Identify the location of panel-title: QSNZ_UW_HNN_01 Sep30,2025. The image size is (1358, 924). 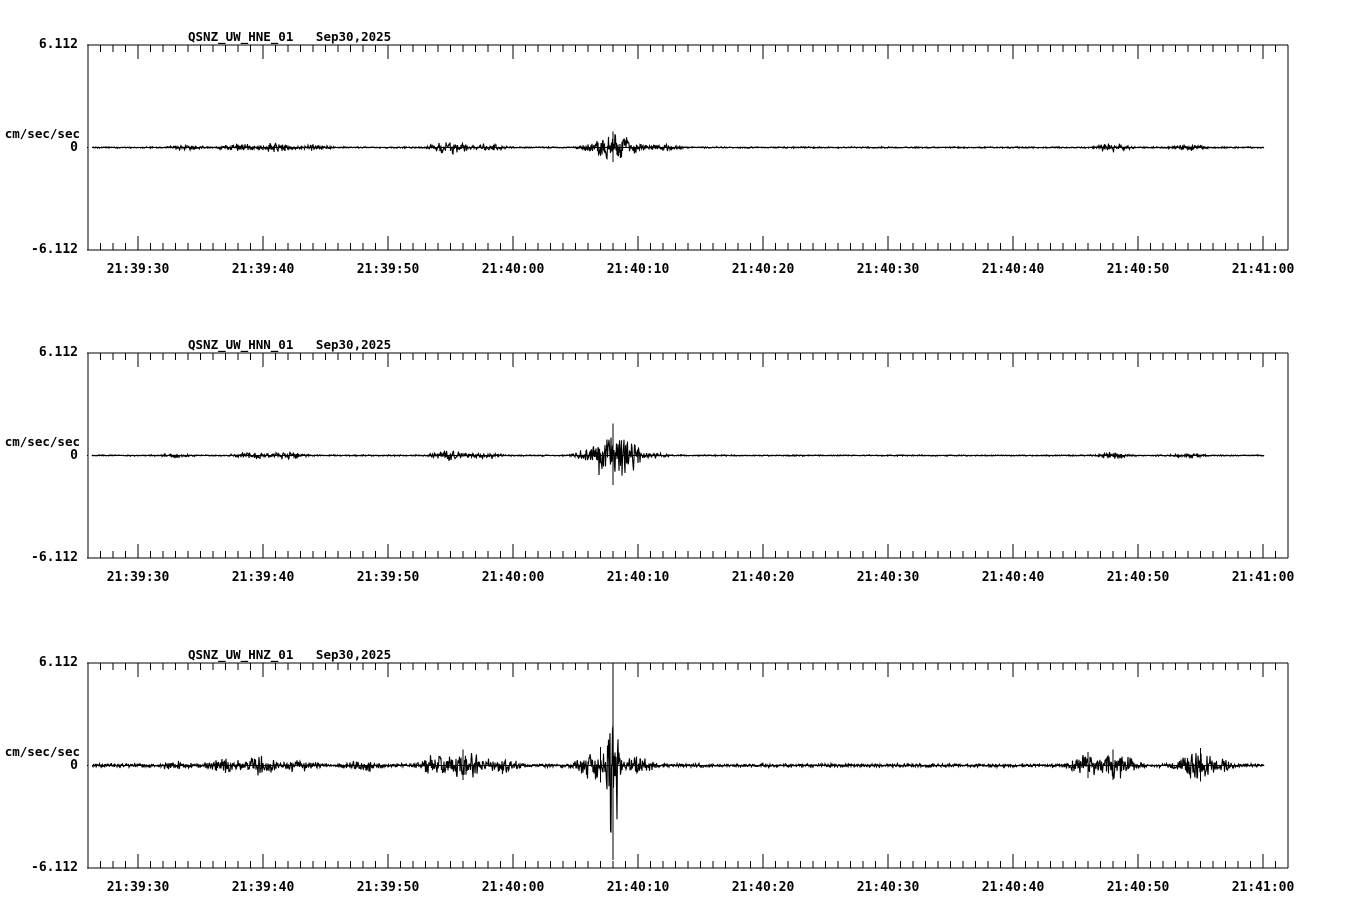
(290, 344).